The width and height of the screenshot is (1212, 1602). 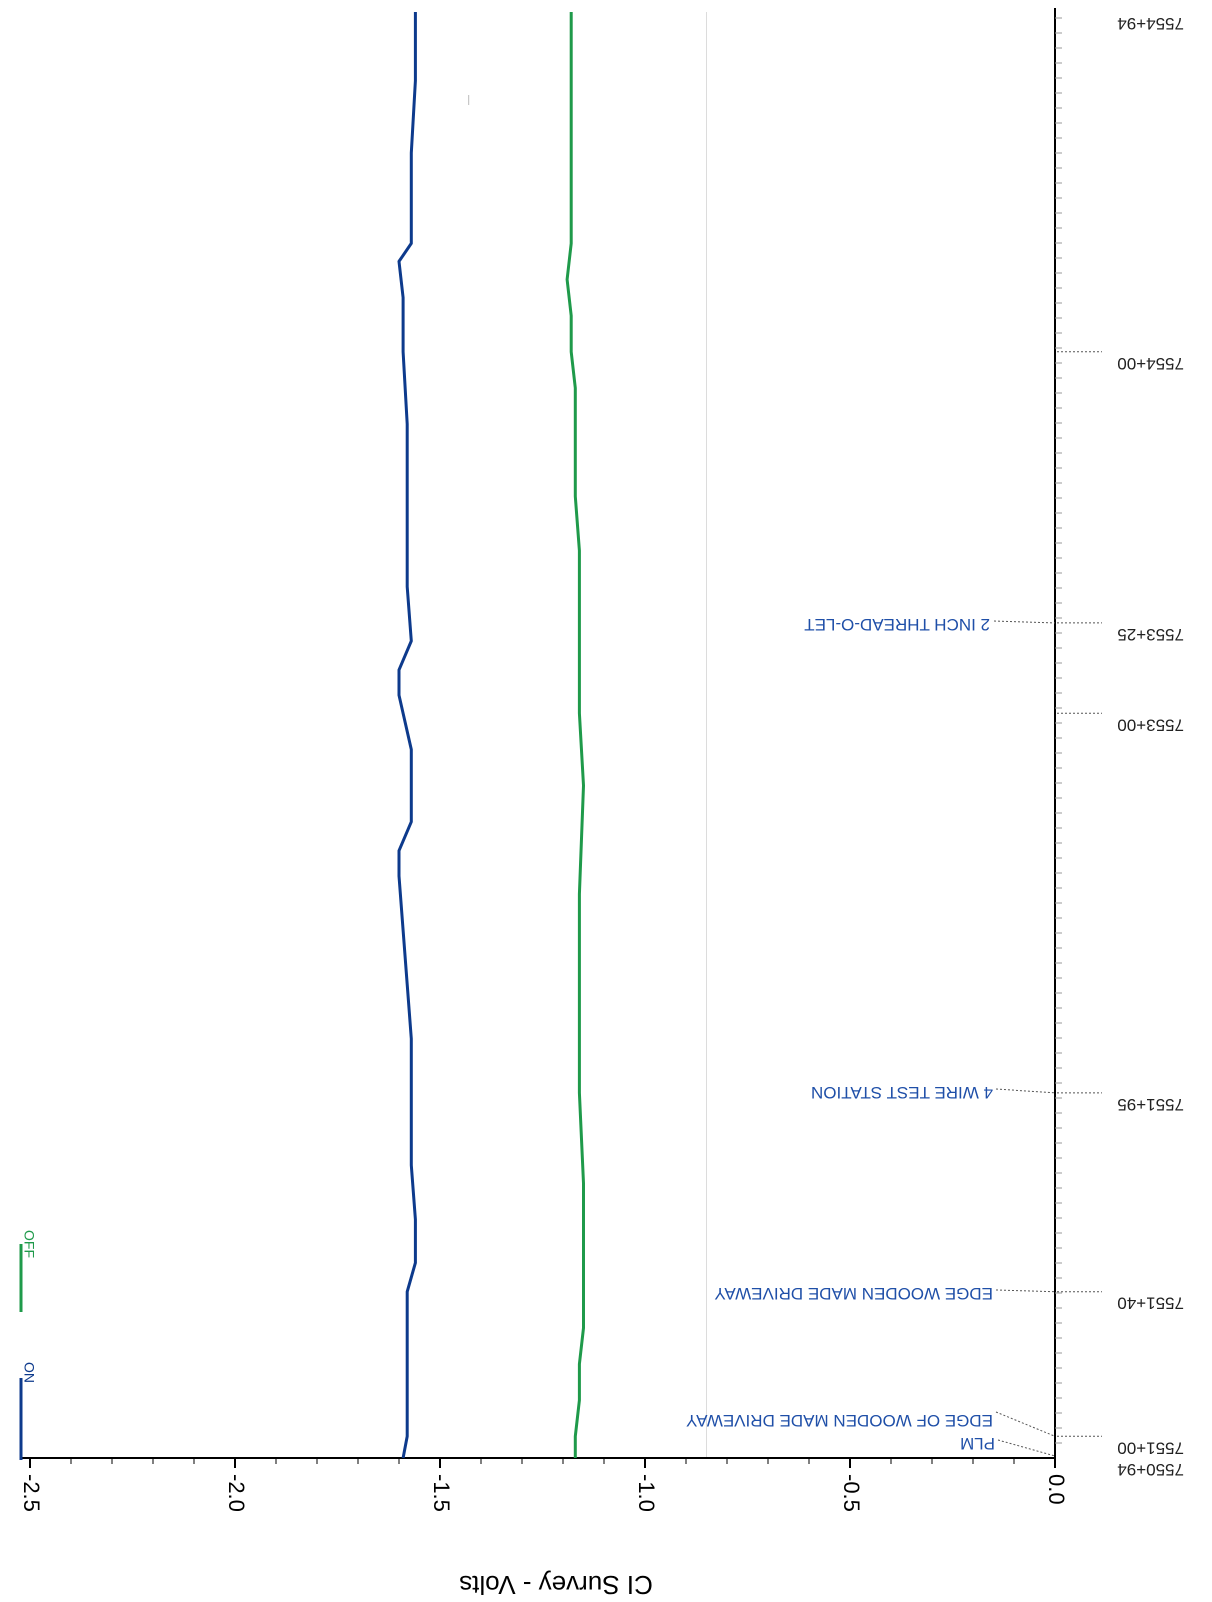 I want to click on station-label: 7553+25, so click(x=1150, y=634).